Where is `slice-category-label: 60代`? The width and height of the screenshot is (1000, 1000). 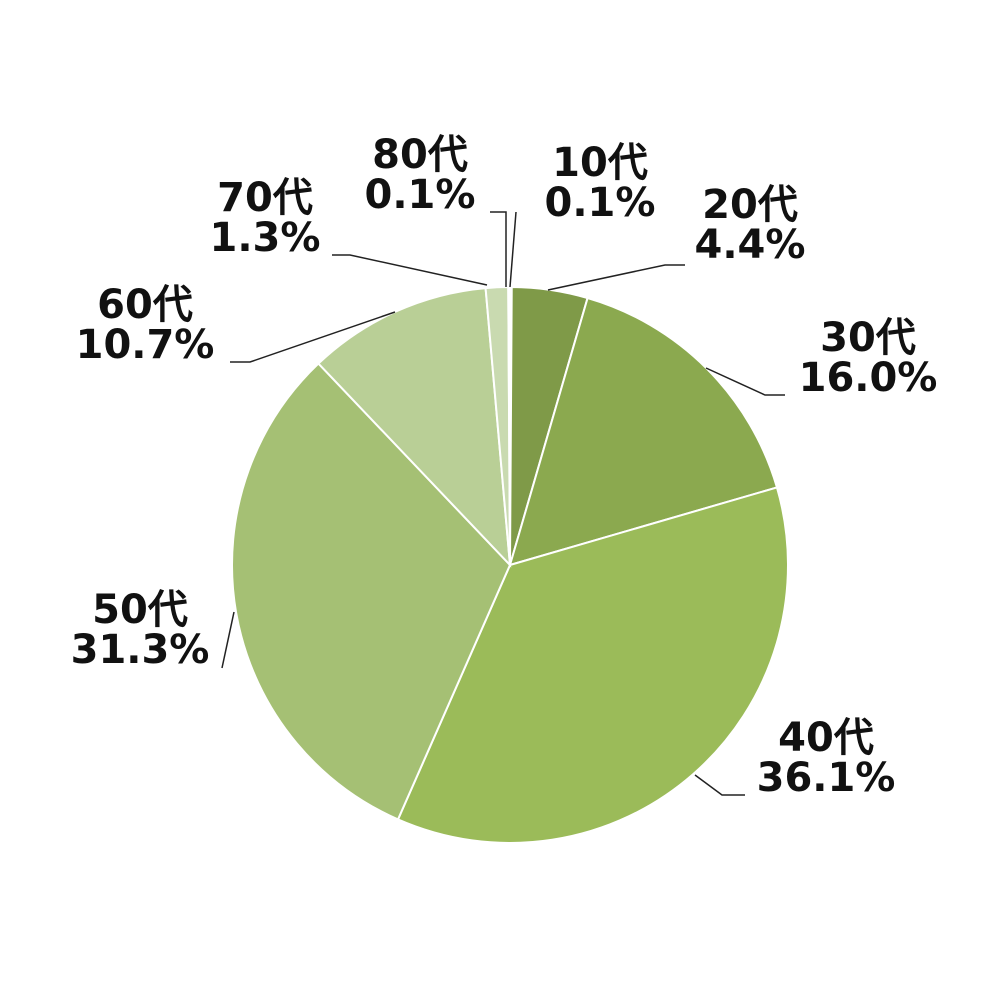
slice-category-label: 60代 is located at coordinates (145, 305).